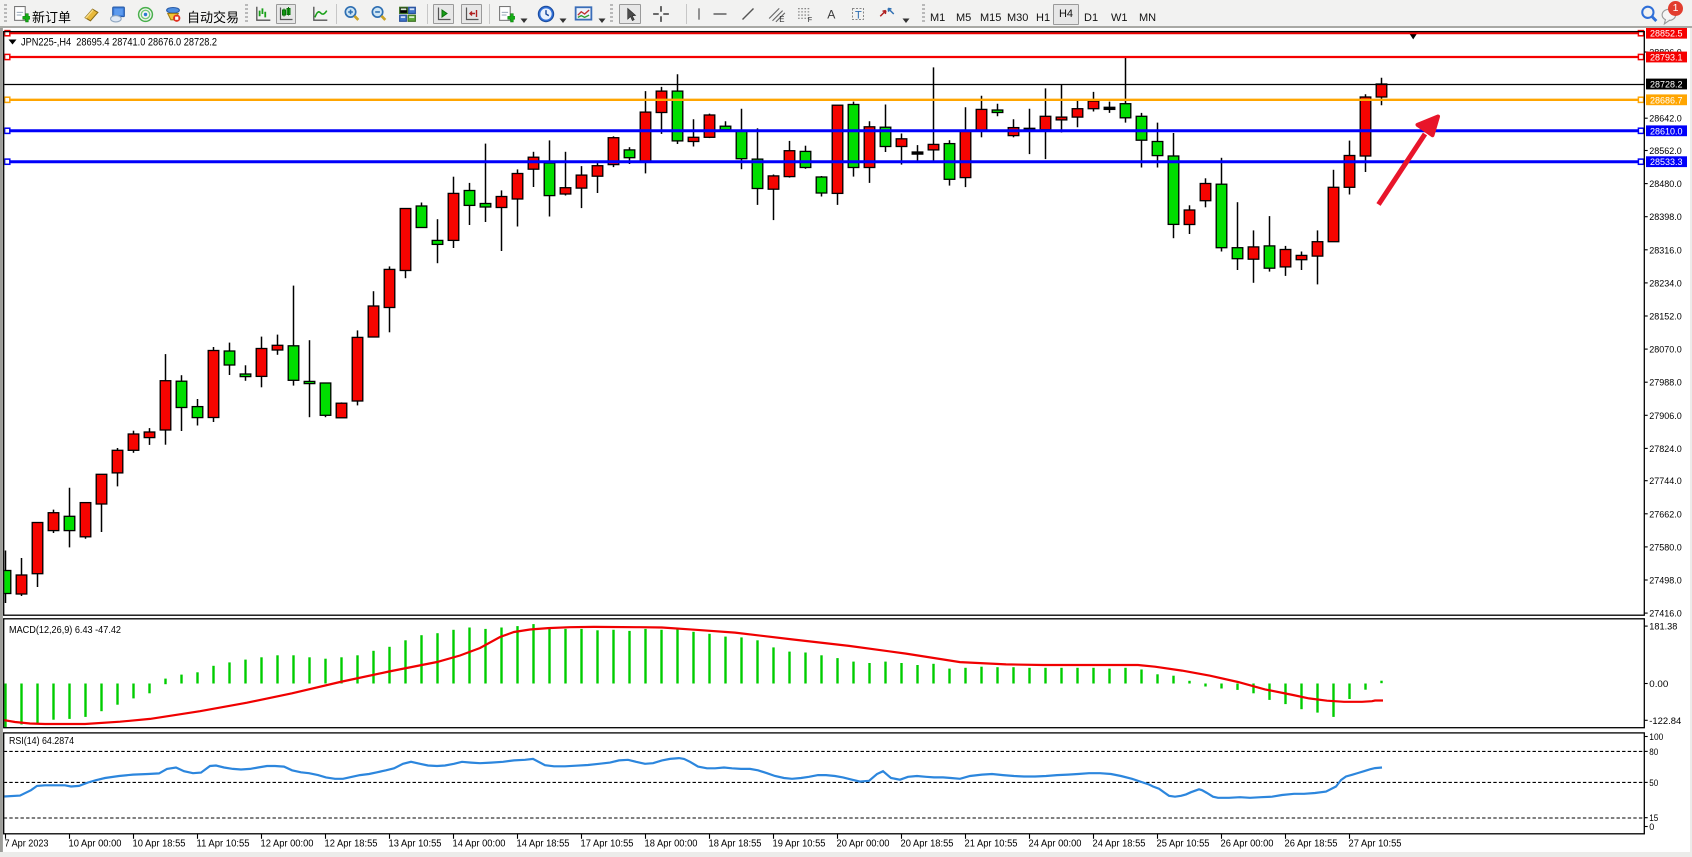  What do you see at coordinates (672, 844) in the screenshot?
I see `svg-text: 18 Apr 00:00` at bounding box center [672, 844].